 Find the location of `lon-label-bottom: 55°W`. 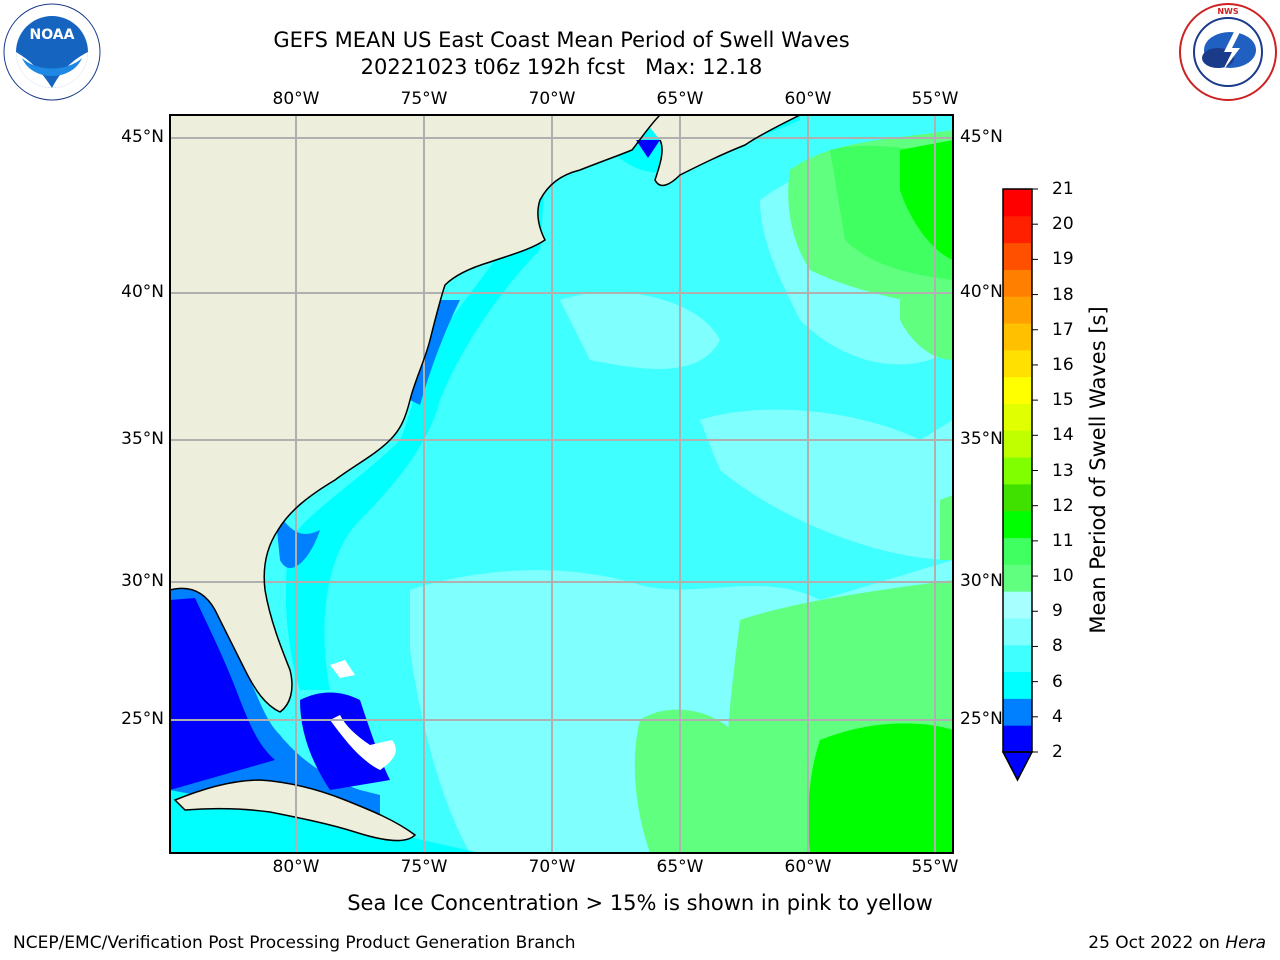

lon-label-bottom: 55°W is located at coordinates (935, 867).